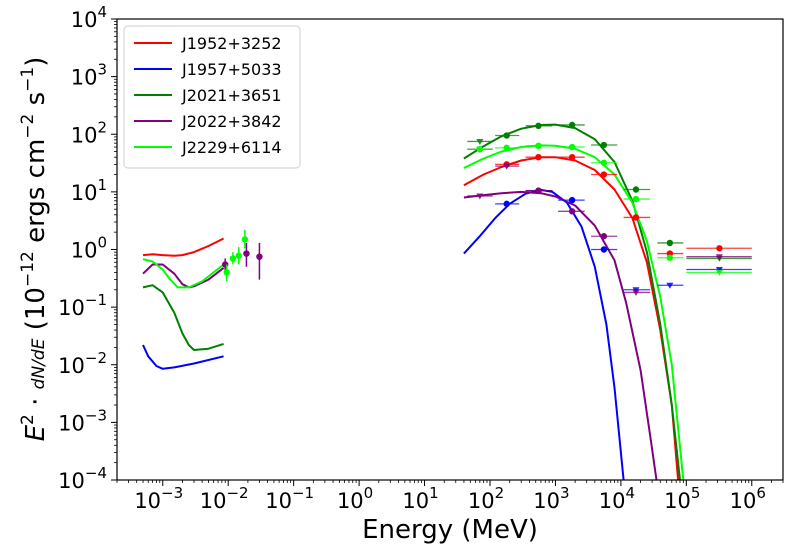 This screenshot has height=555, width=793. What do you see at coordinates (450, 530) in the screenshot?
I see `x-axis-label: Energy (MeV)` at bounding box center [450, 530].